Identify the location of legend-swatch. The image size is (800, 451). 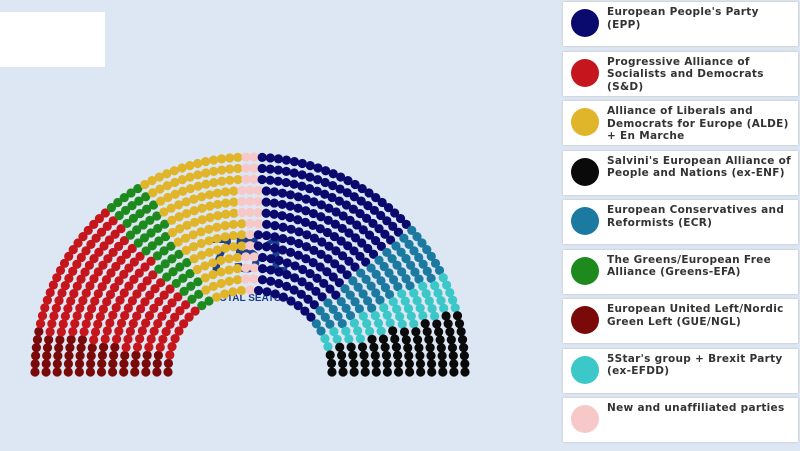
(585, 419).